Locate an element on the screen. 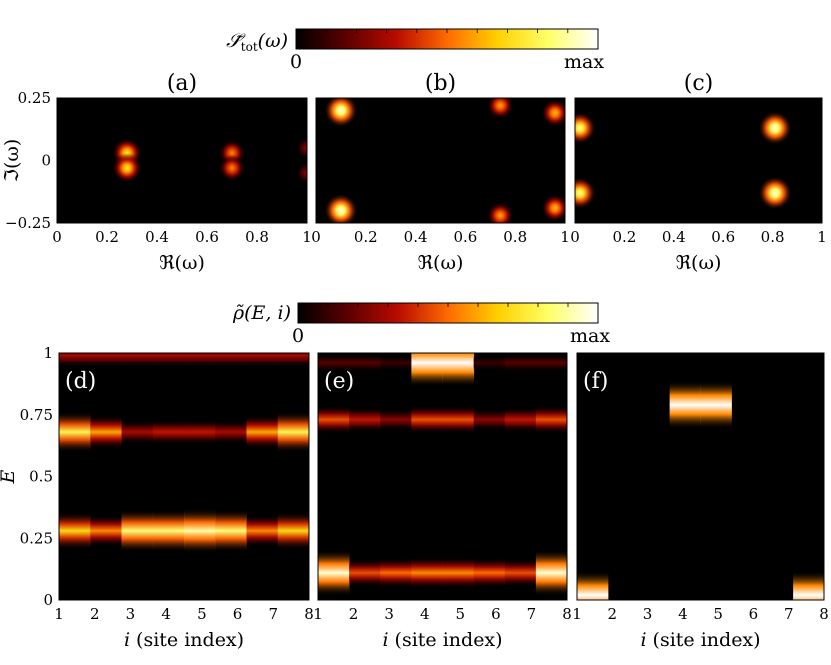 Image resolution: width=831 pixels, height=665 pixels. y-tick-label: 0.5 is located at coordinates (41, 477).